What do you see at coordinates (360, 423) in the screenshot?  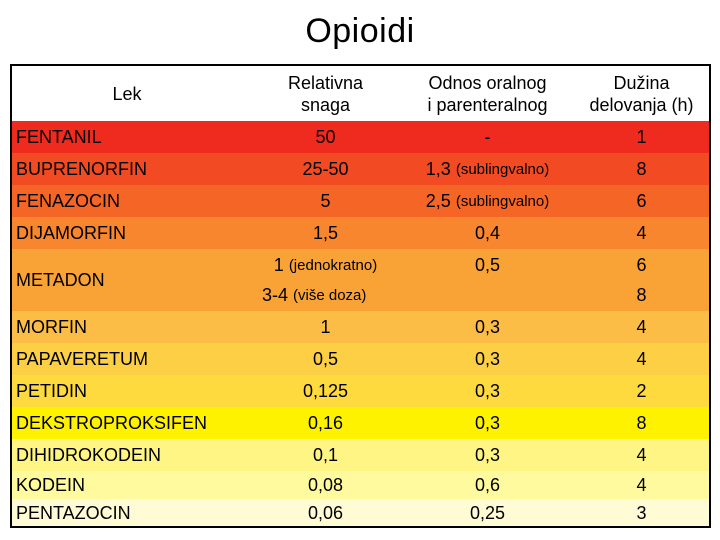 I see `table-row-dekstroproksifen: DEKSTROPROKSIFEN 0,16 0,3 8` at bounding box center [360, 423].